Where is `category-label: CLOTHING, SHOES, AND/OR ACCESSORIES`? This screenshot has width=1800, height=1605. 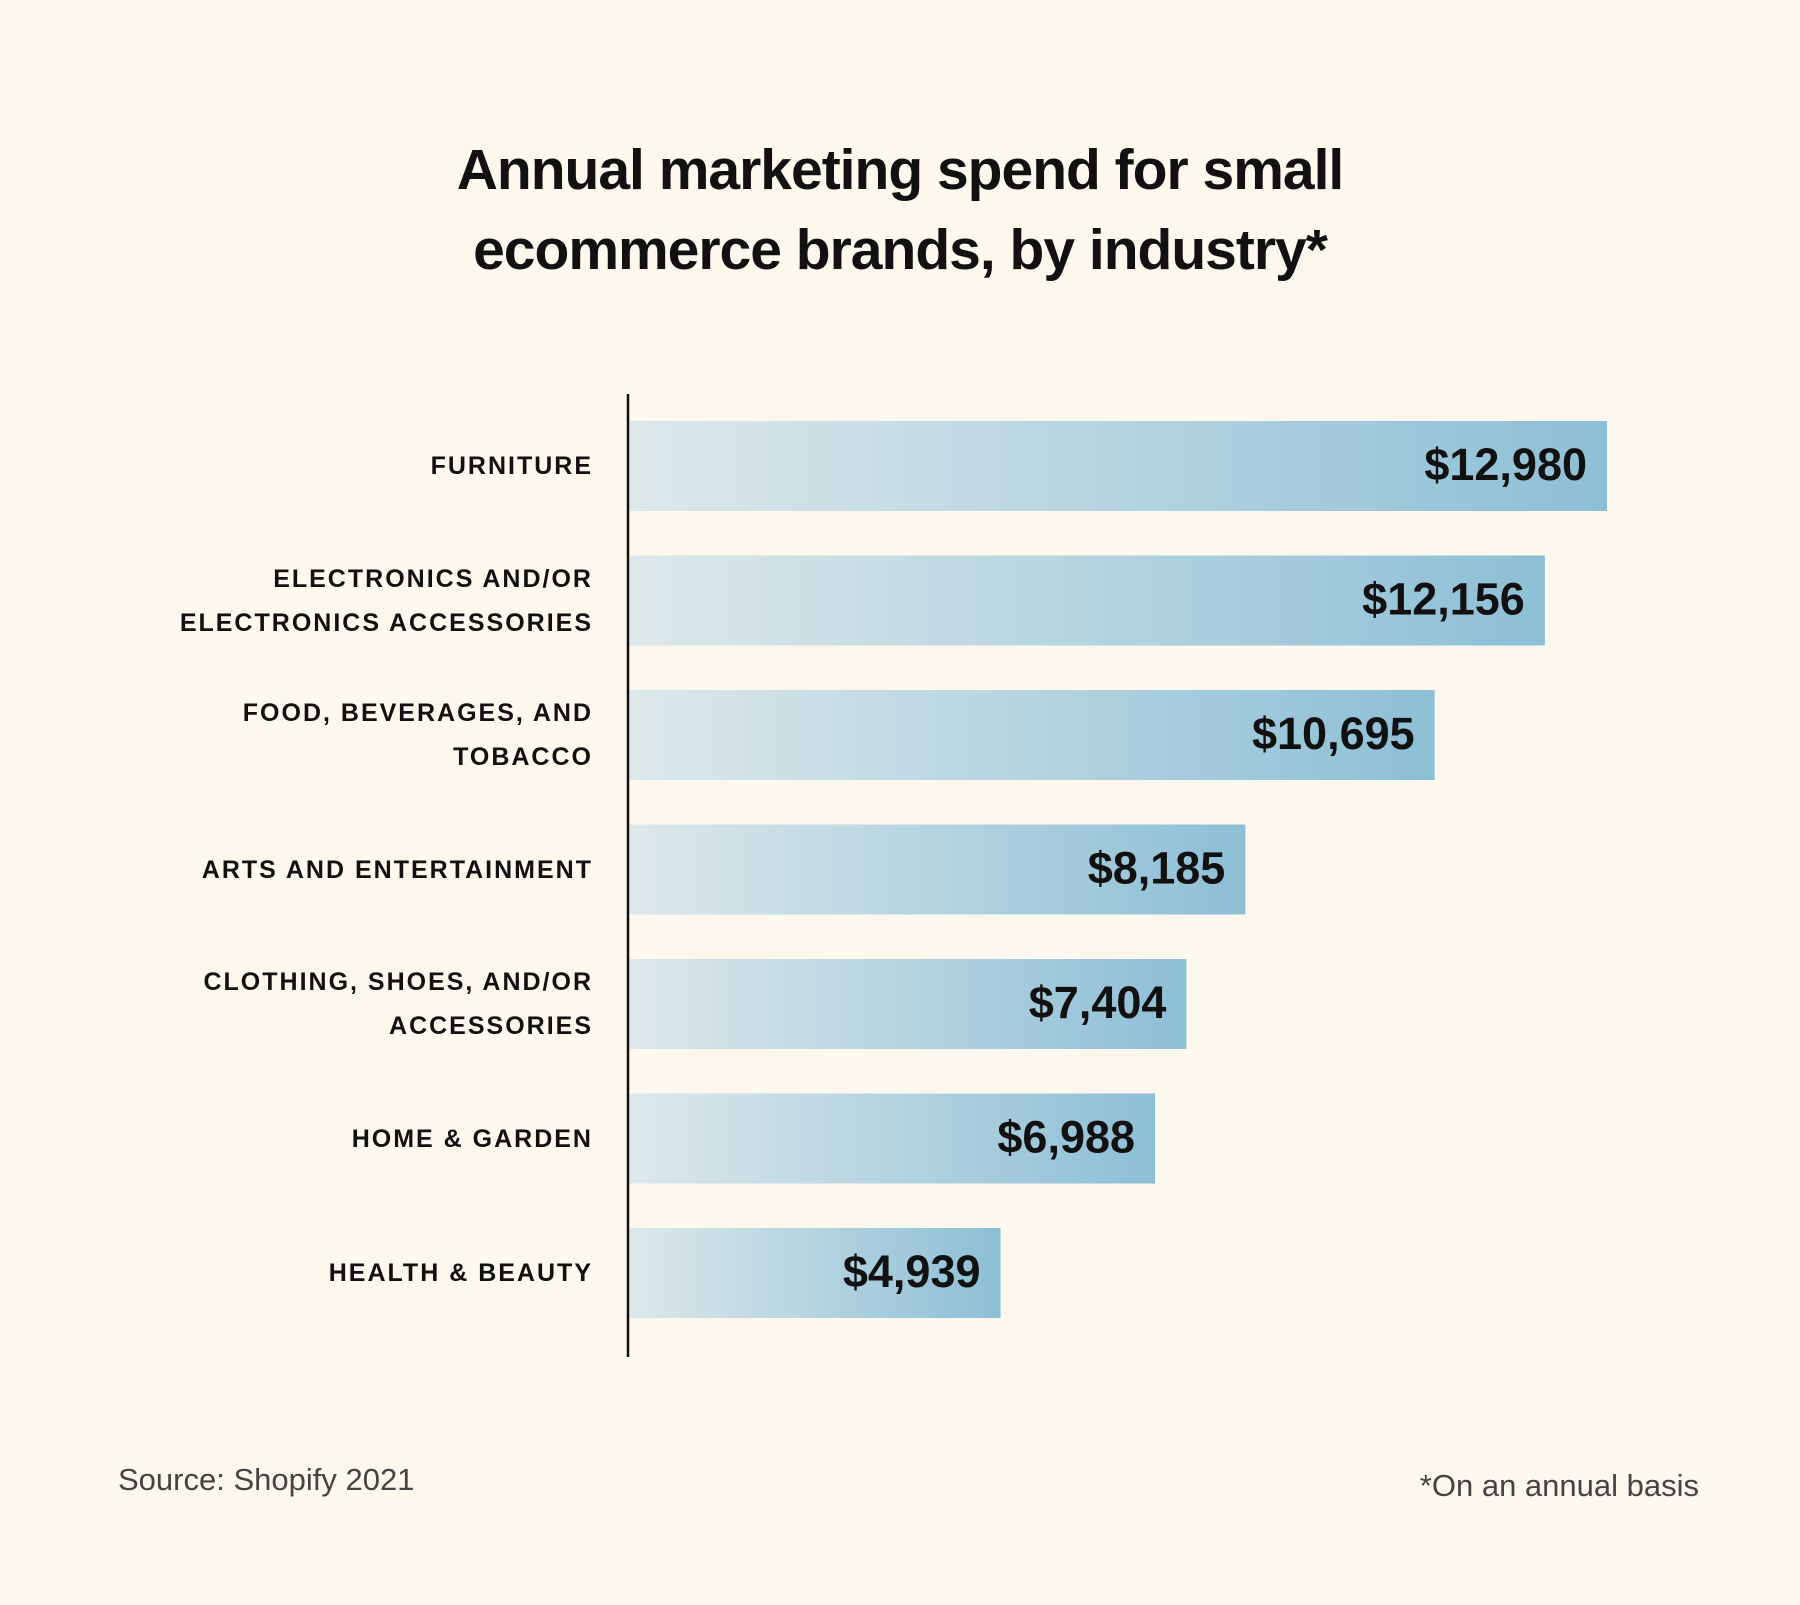
category-label: CLOTHING, SHOES, AND/OR ACCESSORIES is located at coordinates (398, 1004).